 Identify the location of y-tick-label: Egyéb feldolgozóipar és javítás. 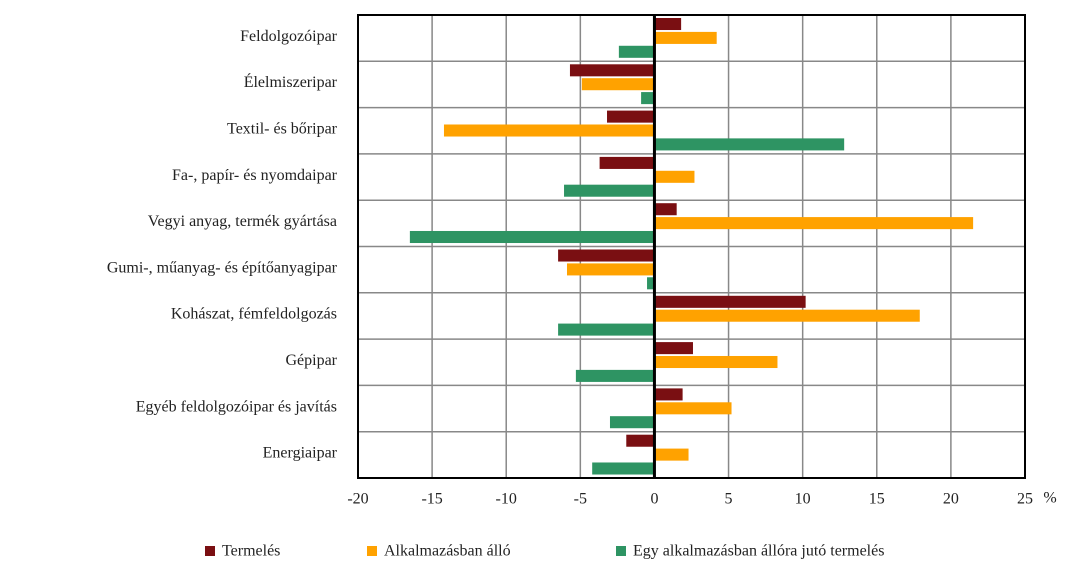
(236, 406).